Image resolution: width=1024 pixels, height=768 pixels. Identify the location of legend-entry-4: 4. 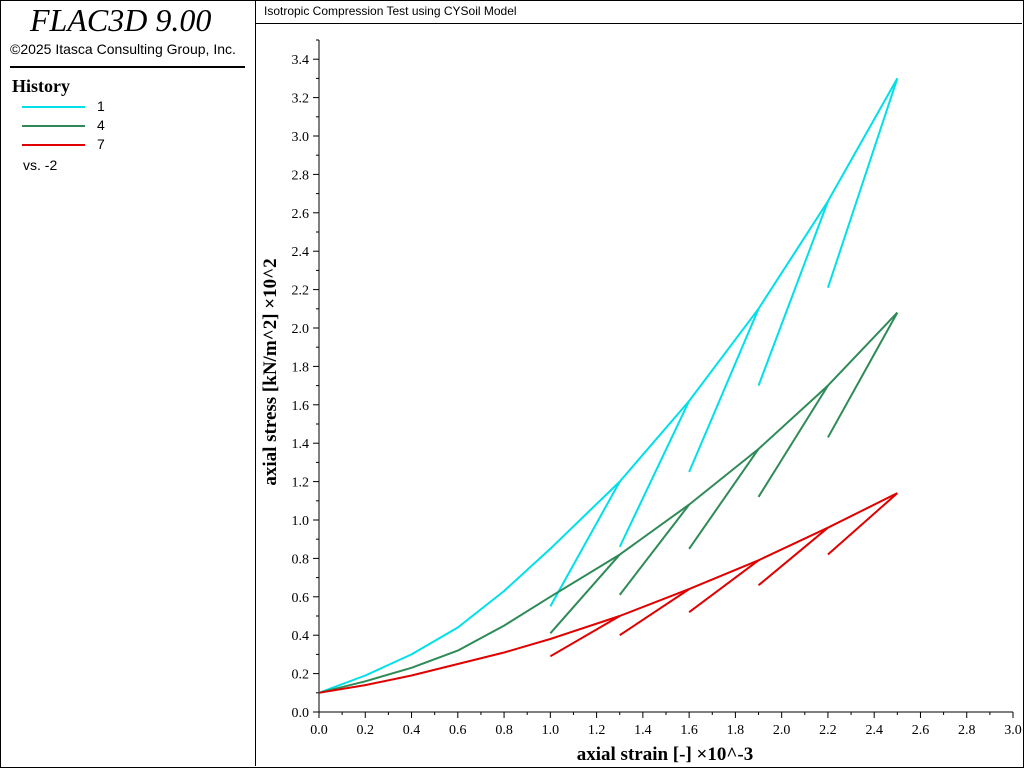
(122, 126).